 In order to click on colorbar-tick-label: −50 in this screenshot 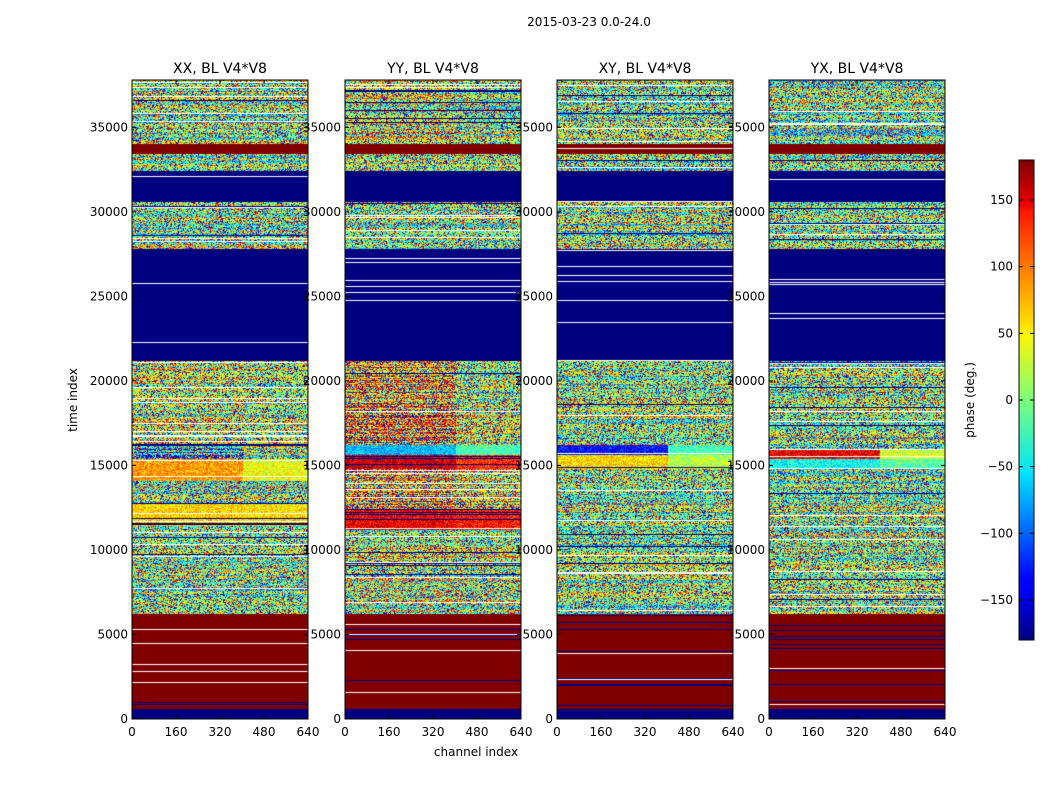, I will do `click(1000, 467)`.